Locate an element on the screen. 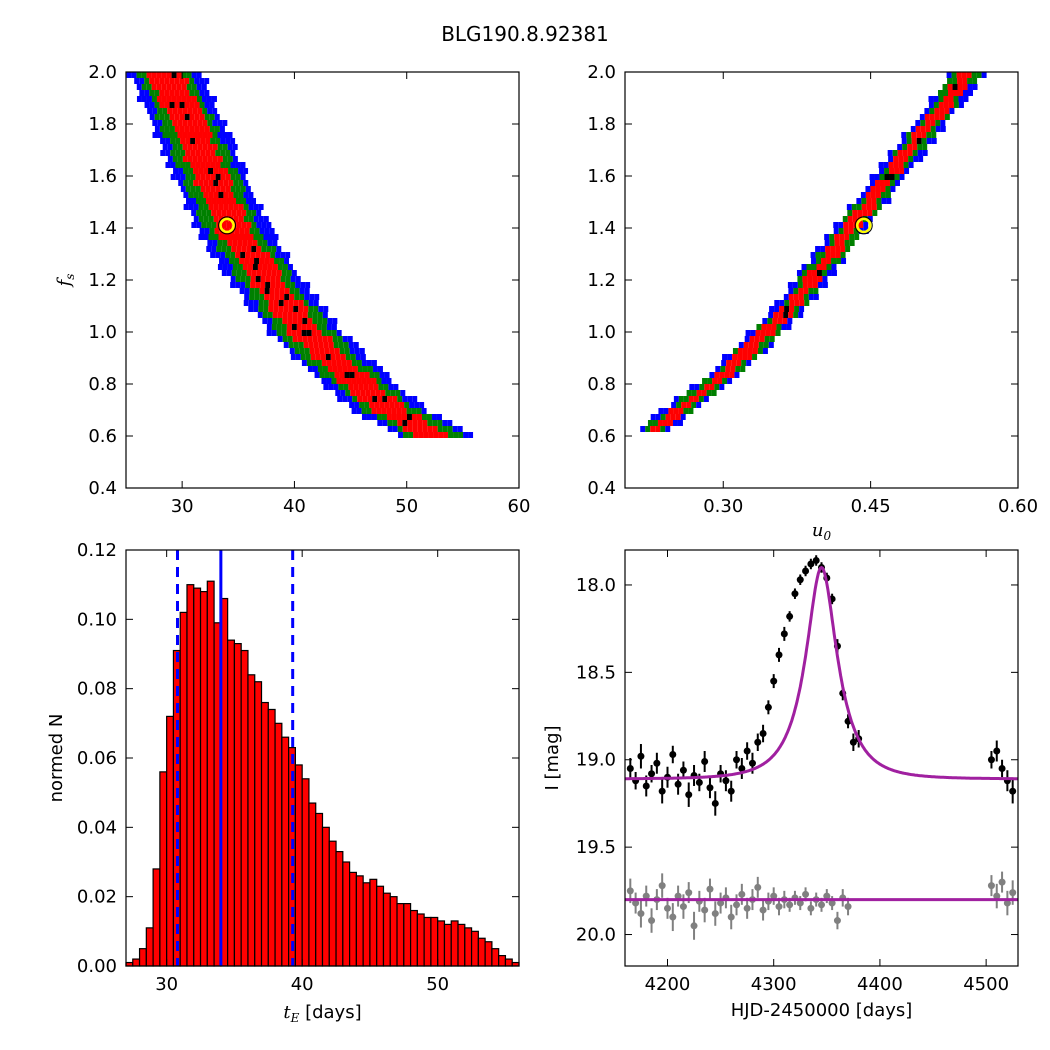 This screenshot has height=1050, width=1050. y-tick-label: 2.0 is located at coordinates (102, 72).